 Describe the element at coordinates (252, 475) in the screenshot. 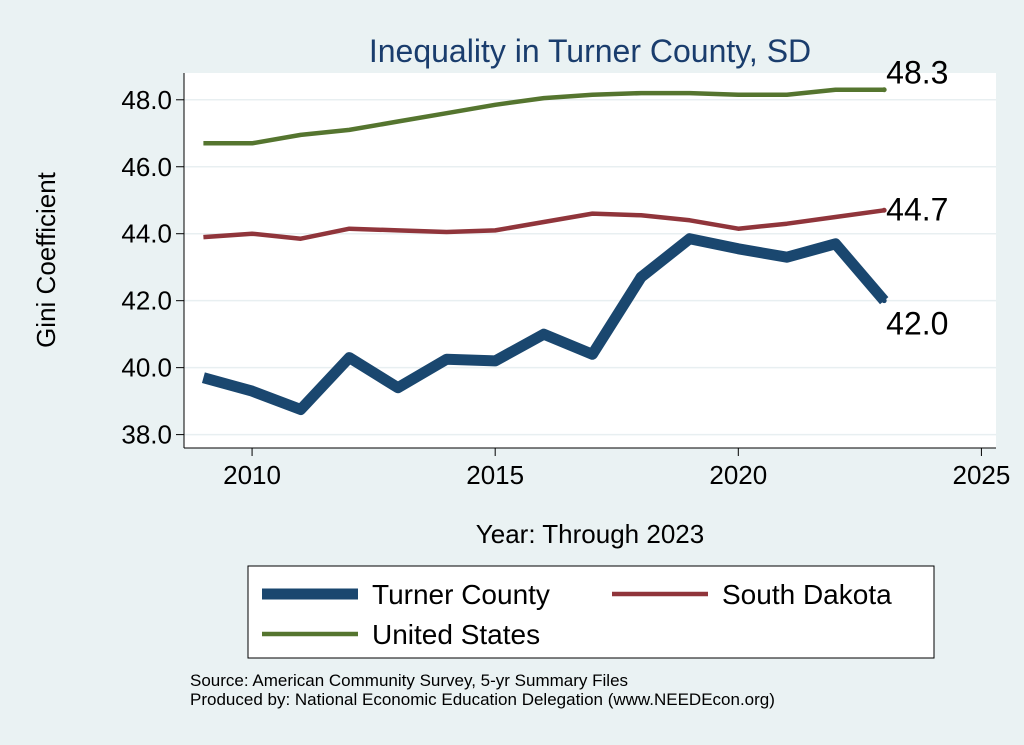

I see `x-tick-label: 2010` at that location.